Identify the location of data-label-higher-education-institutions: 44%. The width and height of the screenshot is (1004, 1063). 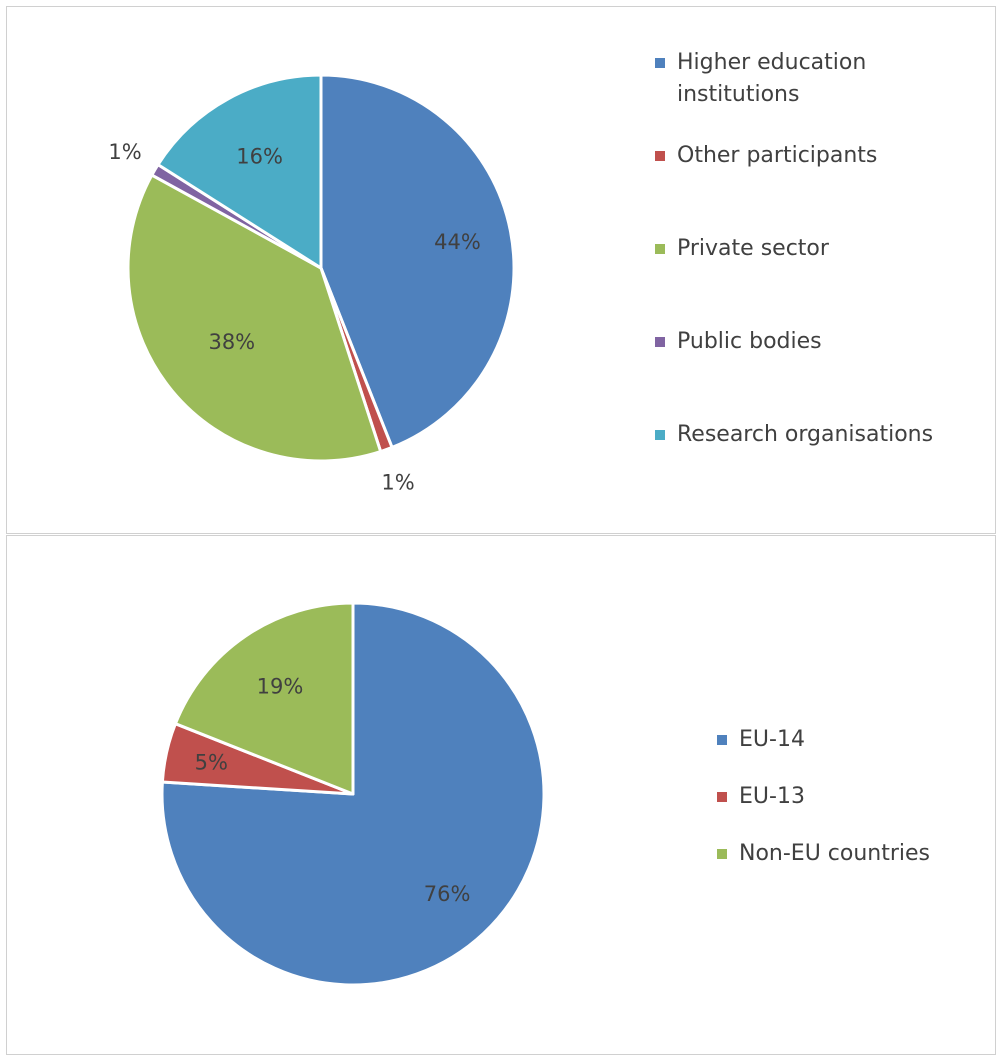
(457, 242).